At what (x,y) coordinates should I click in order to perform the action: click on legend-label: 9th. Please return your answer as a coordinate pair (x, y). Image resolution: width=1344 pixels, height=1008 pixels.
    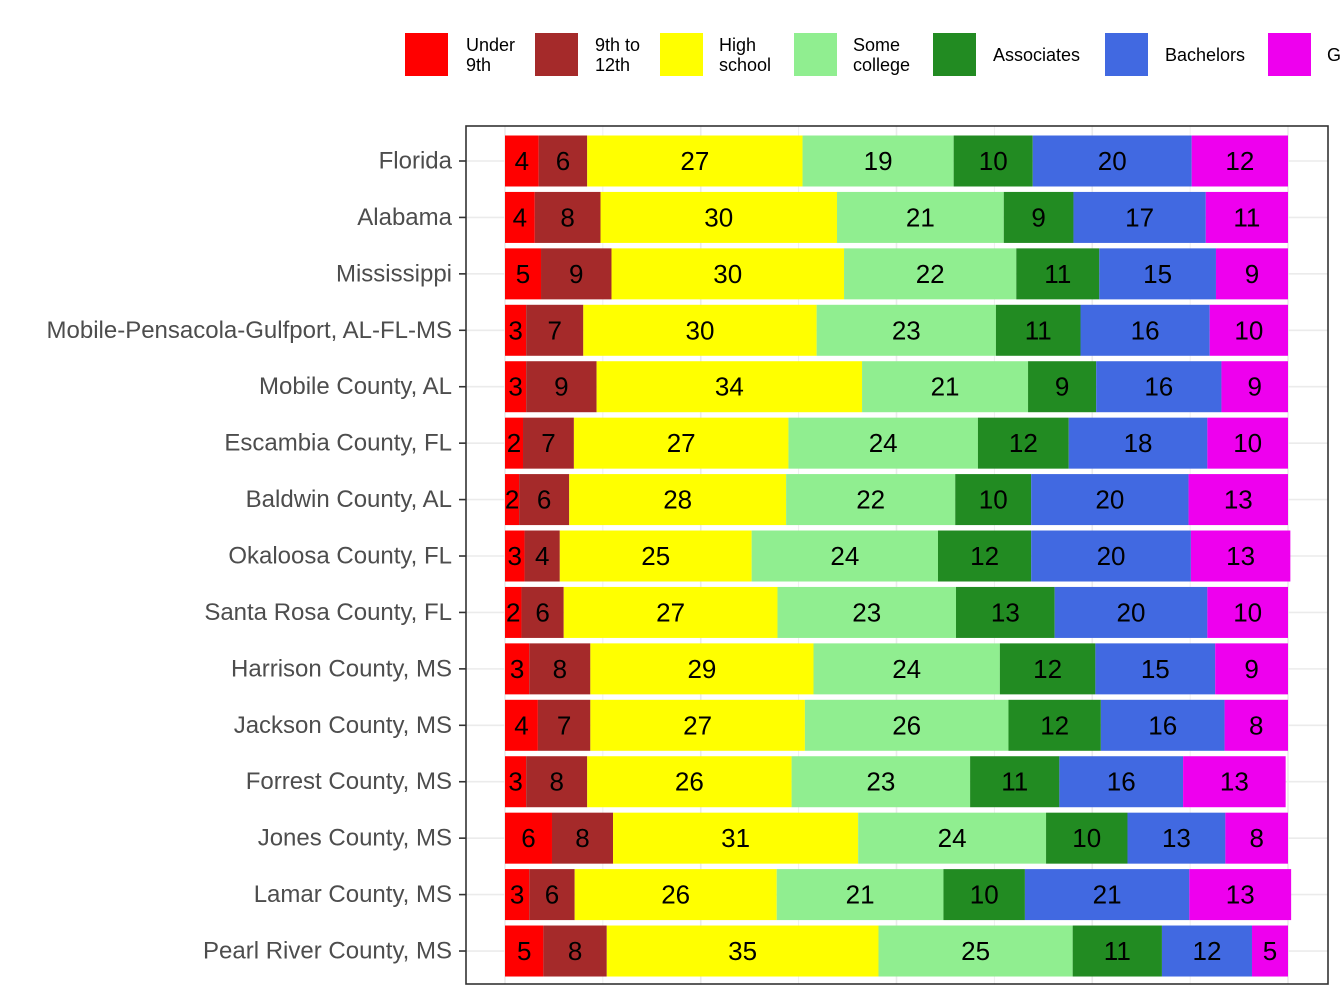
    Looking at the image, I should click on (478, 65).